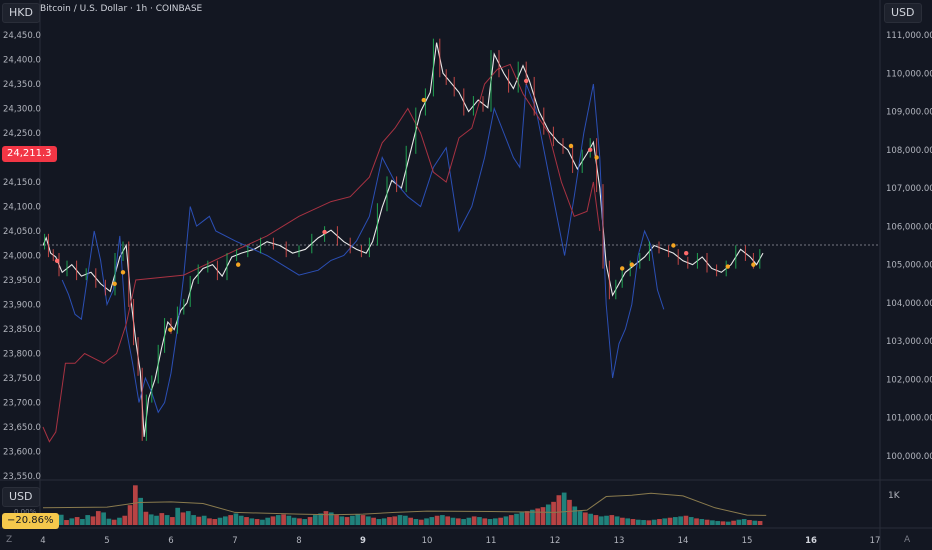 The height and width of the screenshot is (550, 932). I want to click on volume-ma-line, so click(404, 504).